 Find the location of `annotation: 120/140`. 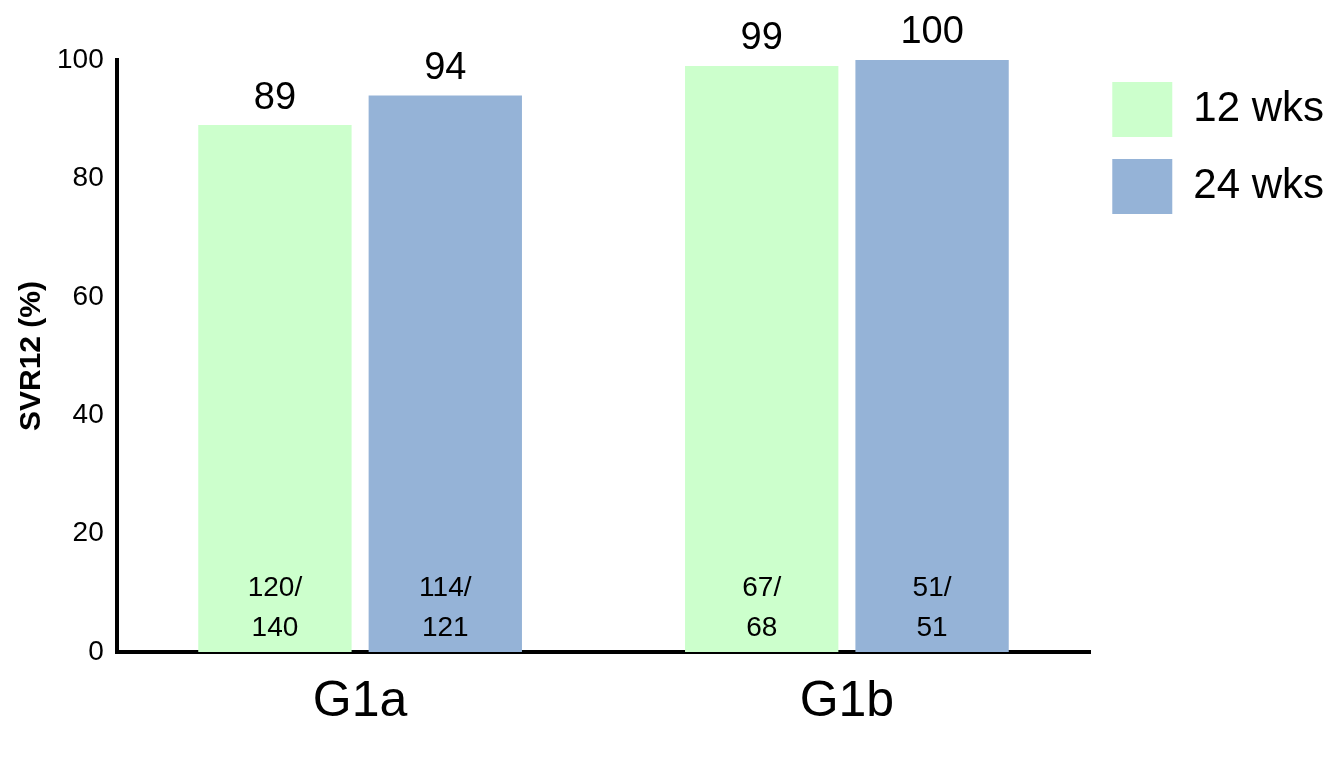

annotation: 120/140 is located at coordinates (275, 606).